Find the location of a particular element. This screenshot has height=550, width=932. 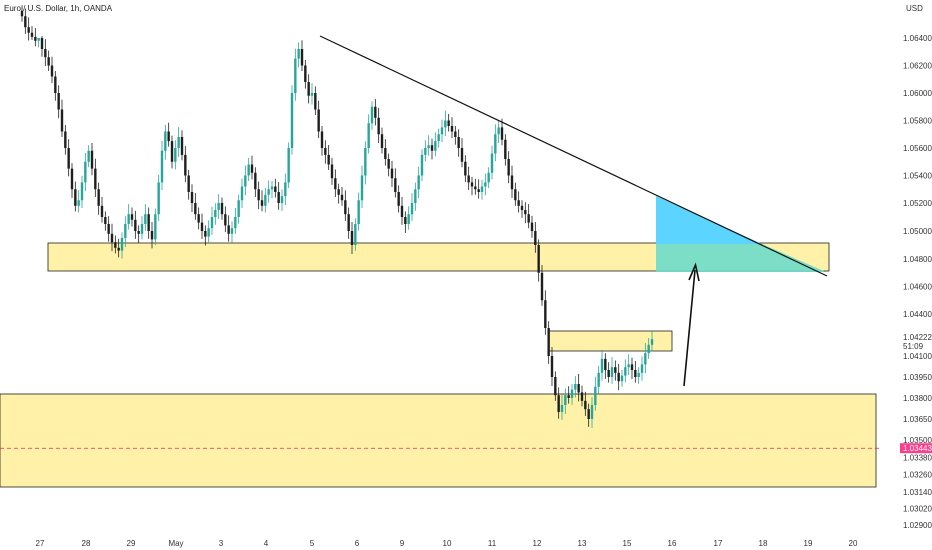

current-price-label: 1.04222 is located at coordinates (917, 337).